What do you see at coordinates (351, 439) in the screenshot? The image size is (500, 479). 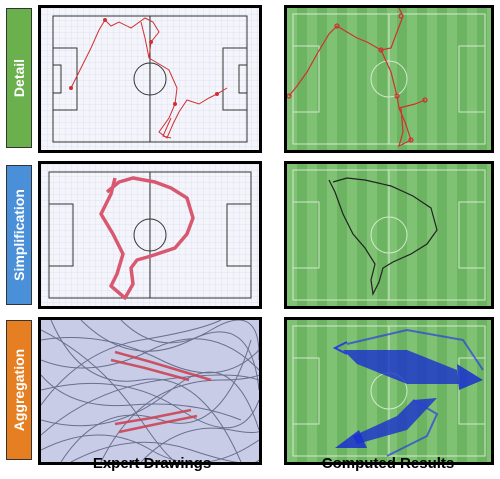 I see `lower-arrow-head` at bounding box center [351, 439].